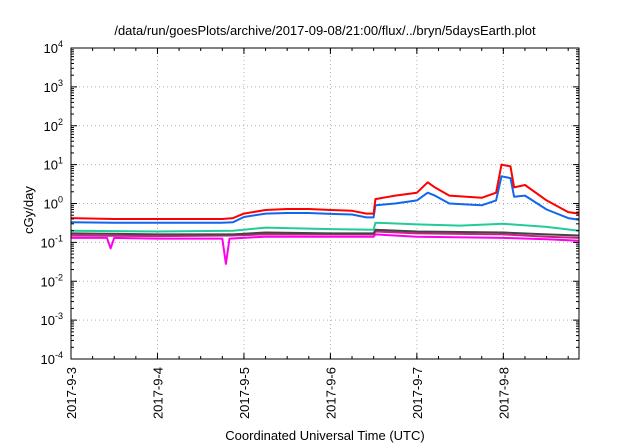  Describe the element at coordinates (53, 125) in the screenshot. I see `y-tick-label: 10²` at that location.